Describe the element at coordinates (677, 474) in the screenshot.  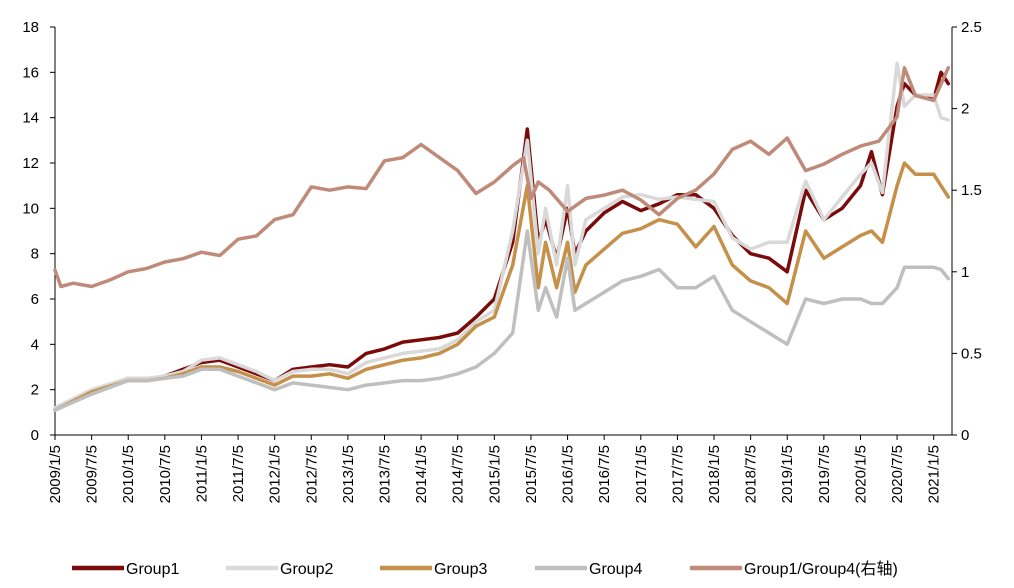
I see `x-tick-label: 2017/7/5` at that location.